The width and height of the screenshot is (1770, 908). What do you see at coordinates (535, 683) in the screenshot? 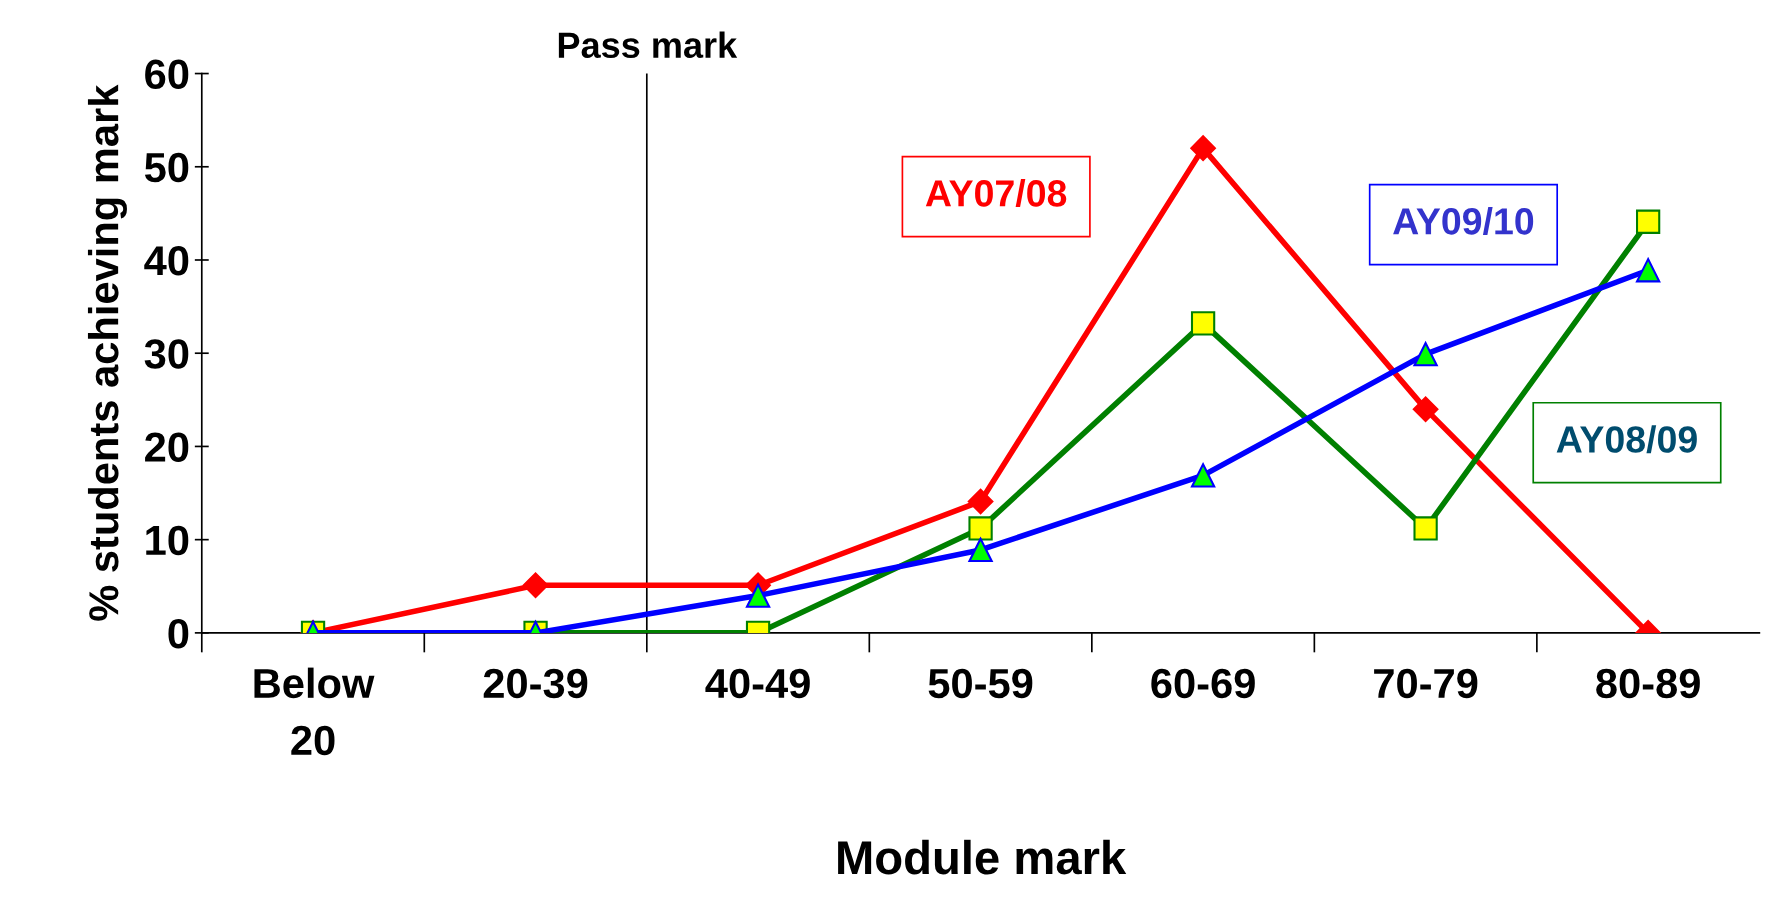
I see `x-tick-label: 20-39` at bounding box center [535, 683].